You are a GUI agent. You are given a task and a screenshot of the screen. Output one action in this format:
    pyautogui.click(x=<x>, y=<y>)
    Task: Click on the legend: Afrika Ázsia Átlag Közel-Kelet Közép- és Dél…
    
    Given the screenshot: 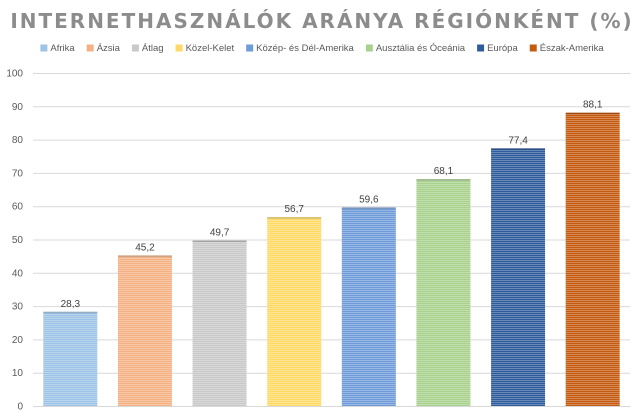 What is the action you would take?
    pyautogui.click(x=322, y=48)
    